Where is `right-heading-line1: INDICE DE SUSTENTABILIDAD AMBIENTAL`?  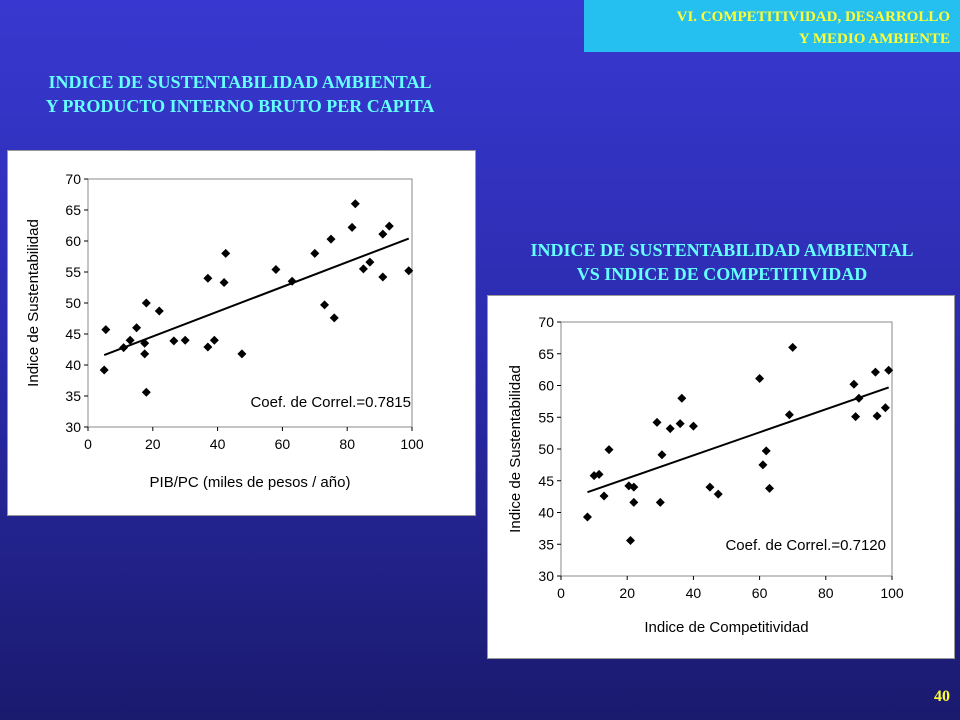 right-heading-line1: INDICE DE SUSTENTABILIDAD AMBIENTAL is located at coordinates (722, 250).